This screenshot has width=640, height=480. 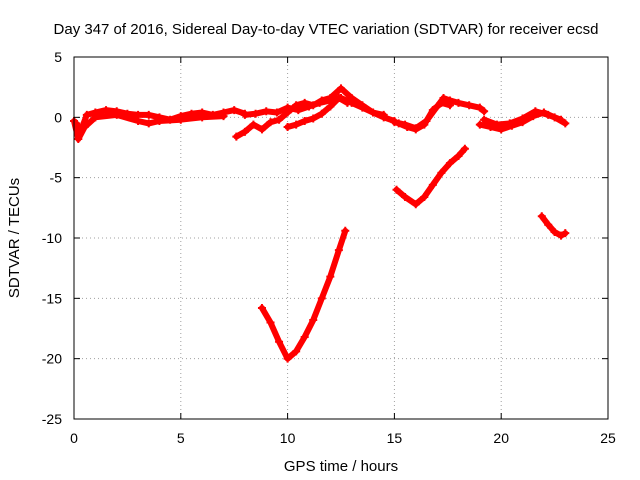 What do you see at coordinates (608, 438) in the screenshot?
I see `x-tick-label: 25` at bounding box center [608, 438].